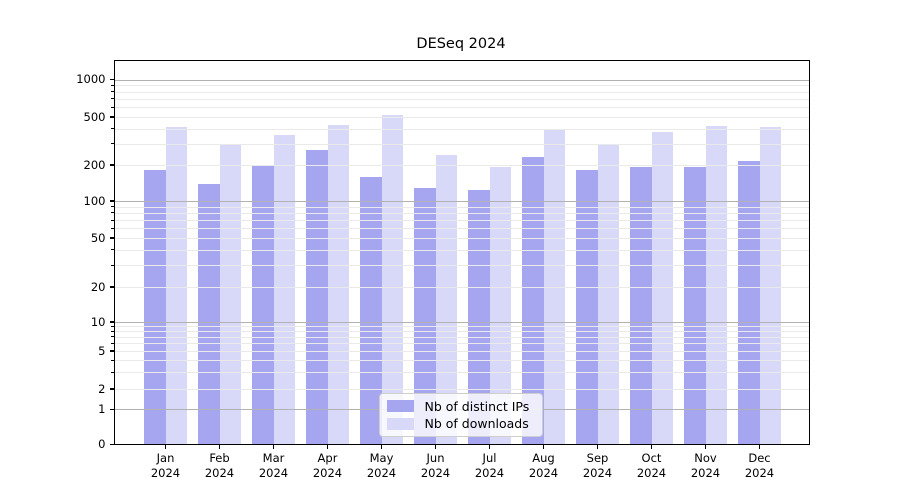 This screenshot has height=500, width=900. What do you see at coordinates (94, 200) in the screenshot?
I see `y-tick-label: 100` at bounding box center [94, 200].